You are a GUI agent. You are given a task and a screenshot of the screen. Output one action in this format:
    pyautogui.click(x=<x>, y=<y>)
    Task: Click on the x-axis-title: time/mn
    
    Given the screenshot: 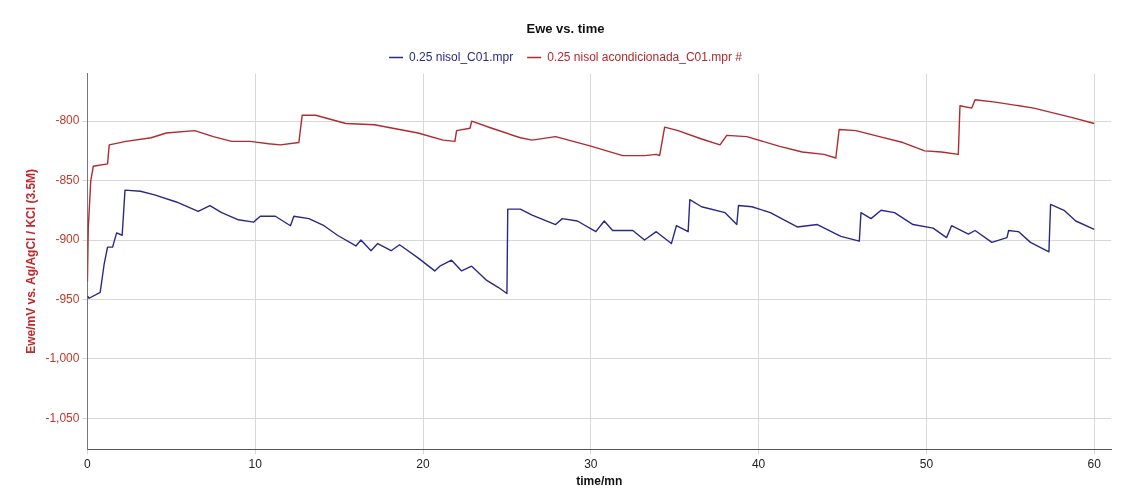 What is the action you would take?
    pyautogui.click(x=599, y=481)
    